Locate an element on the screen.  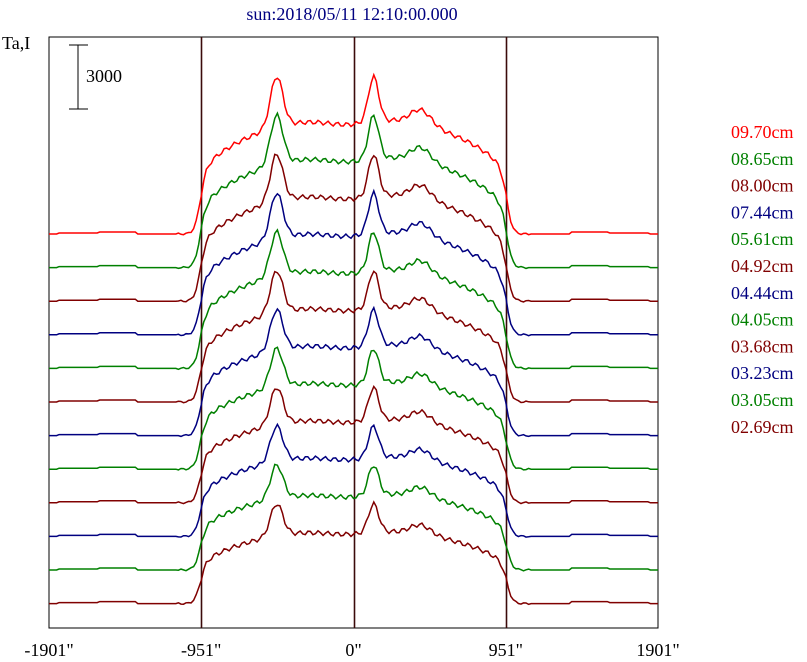
x-tick-label-2: 0" is located at coordinates (353, 650).